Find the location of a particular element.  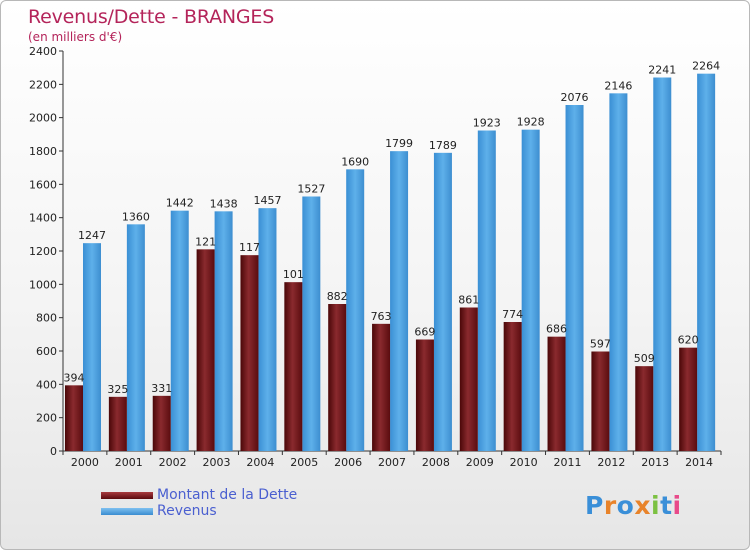

data-label-revenus: 1690 is located at coordinates (355, 161).